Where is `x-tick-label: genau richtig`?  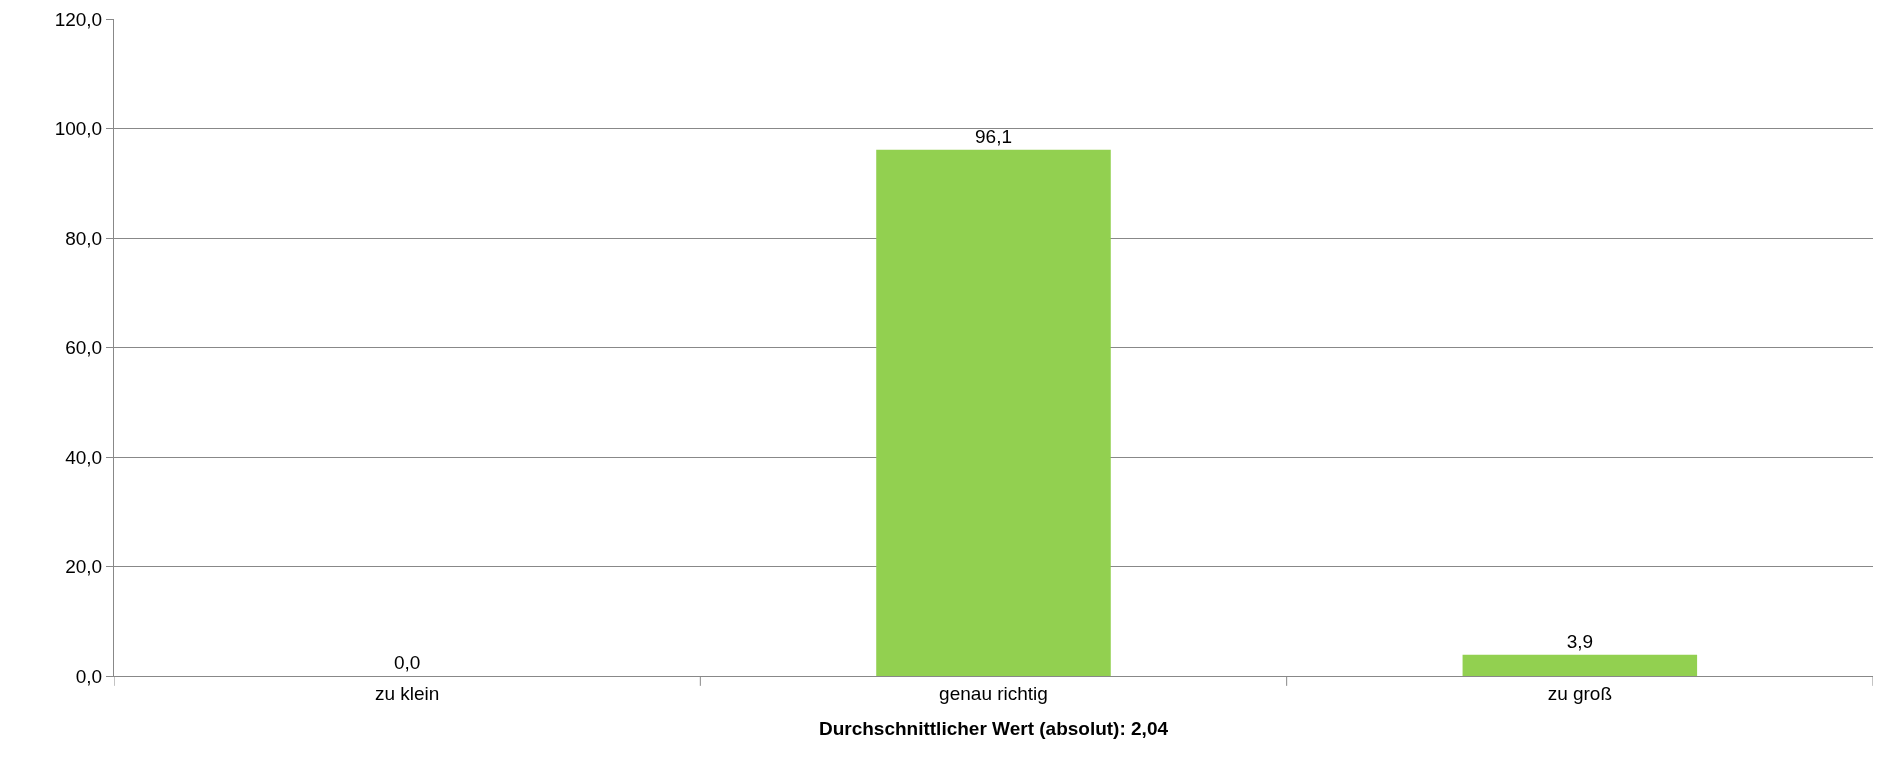
x-tick-label: genau richtig is located at coordinates (993, 693).